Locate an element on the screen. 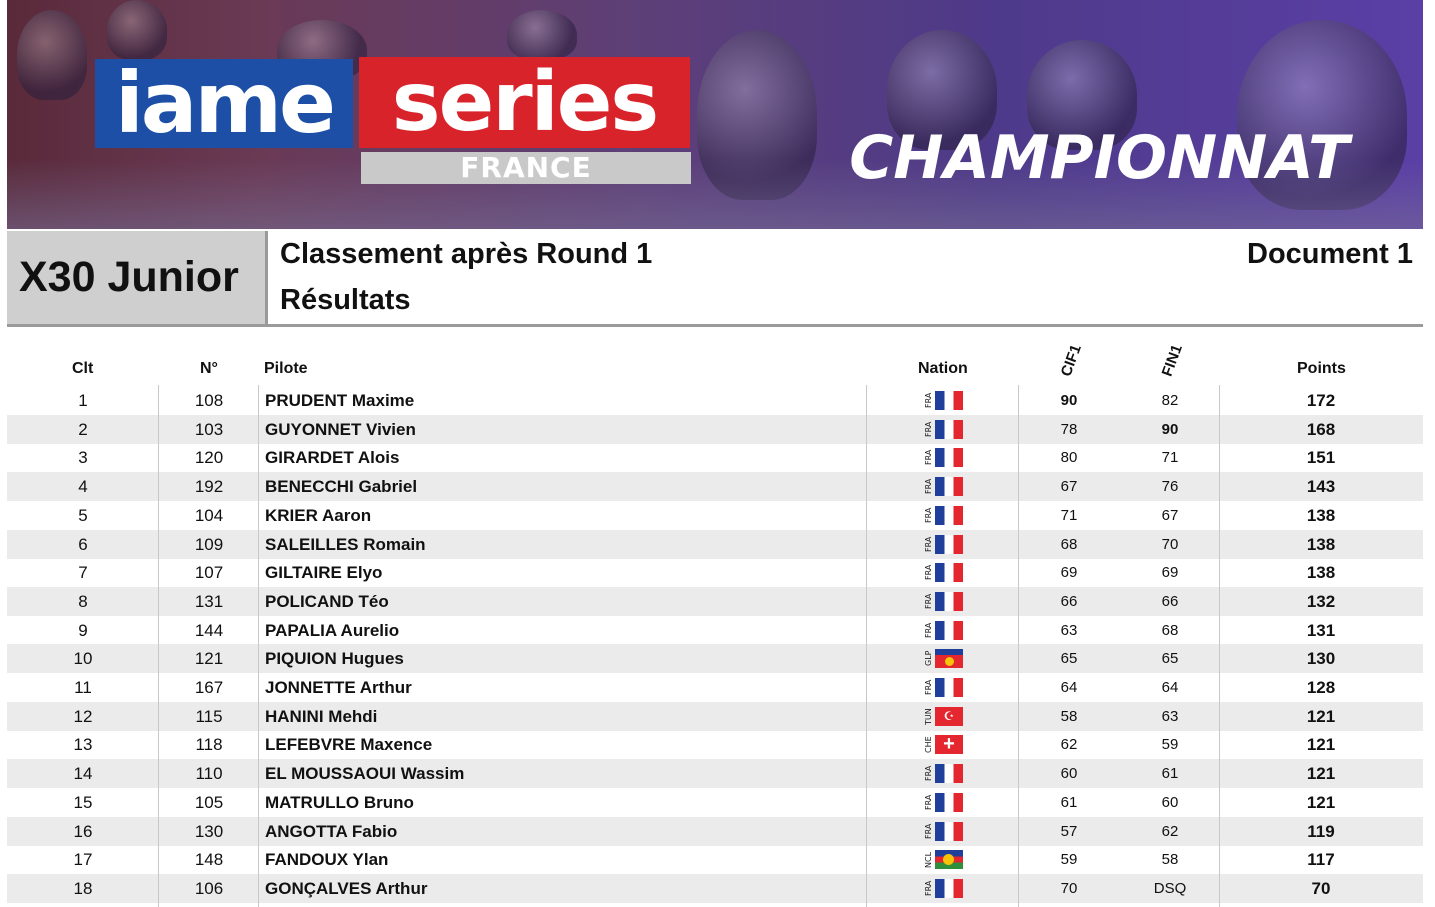 This screenshot has height=907, width=1435. race1-points-cell: 90 is located at coordinates (1069, 400).